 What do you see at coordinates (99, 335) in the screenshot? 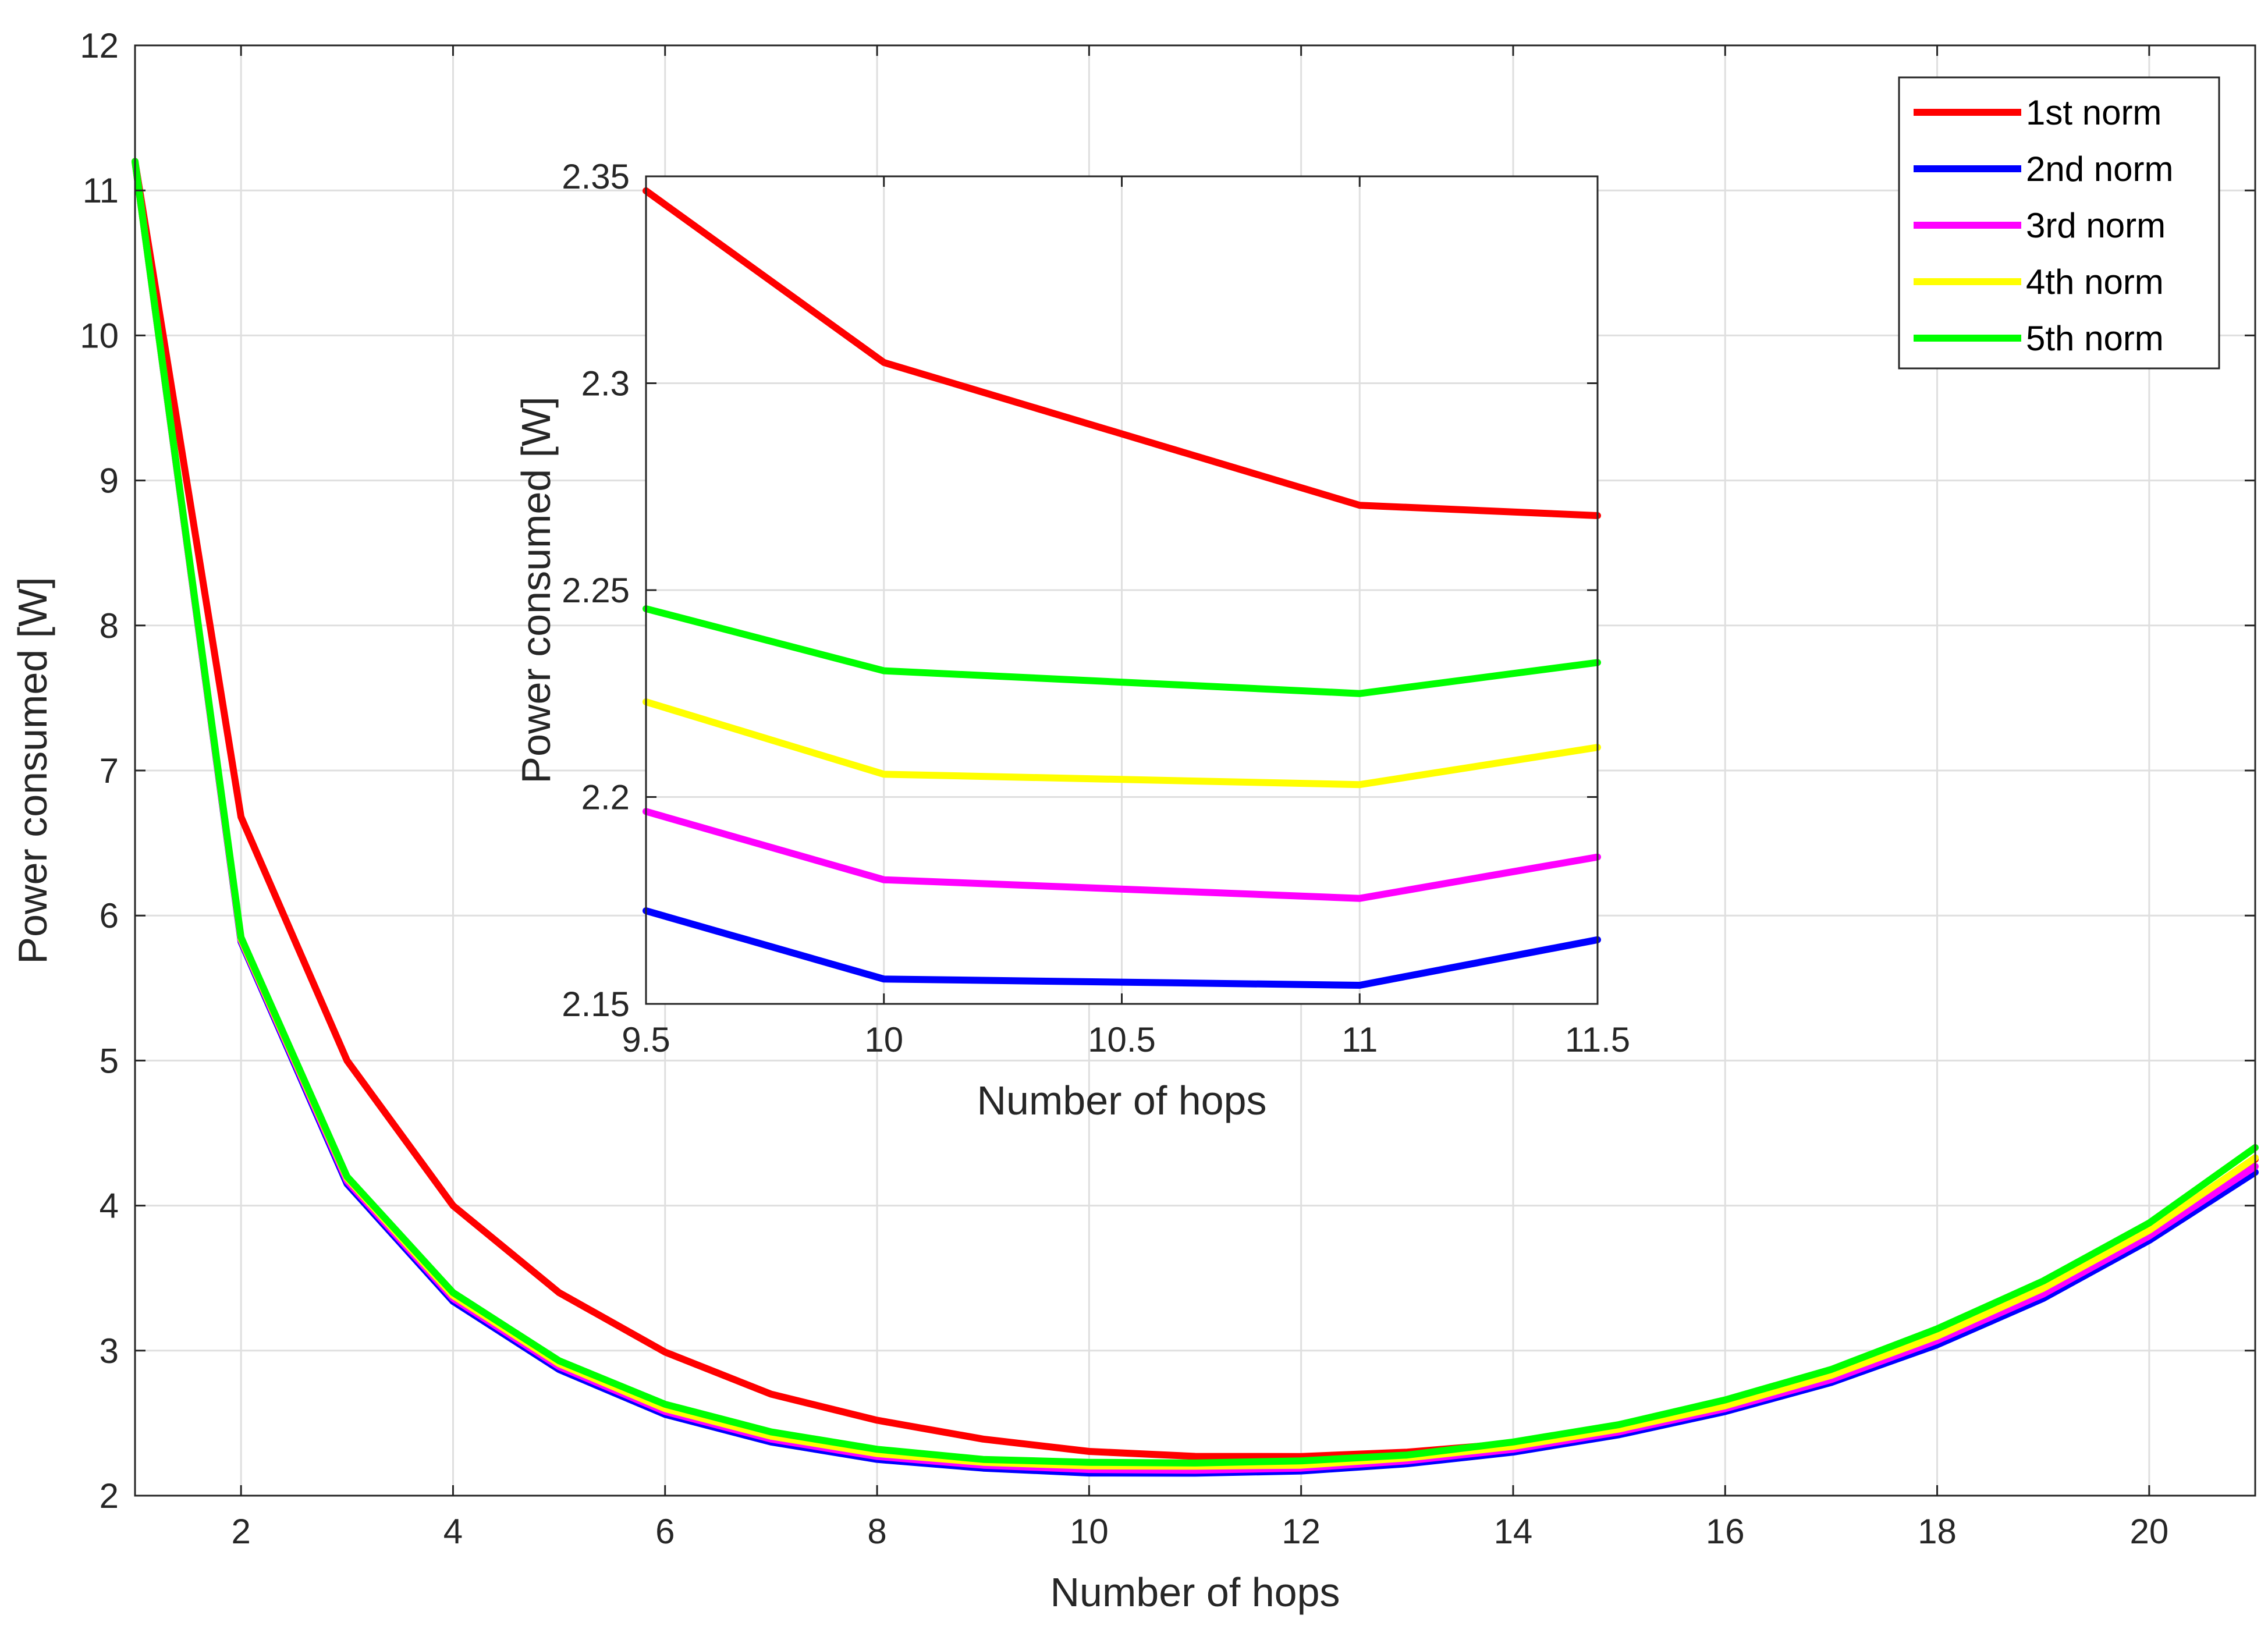
I see `y-tick-label: 10` at bounding box center [99, 335].